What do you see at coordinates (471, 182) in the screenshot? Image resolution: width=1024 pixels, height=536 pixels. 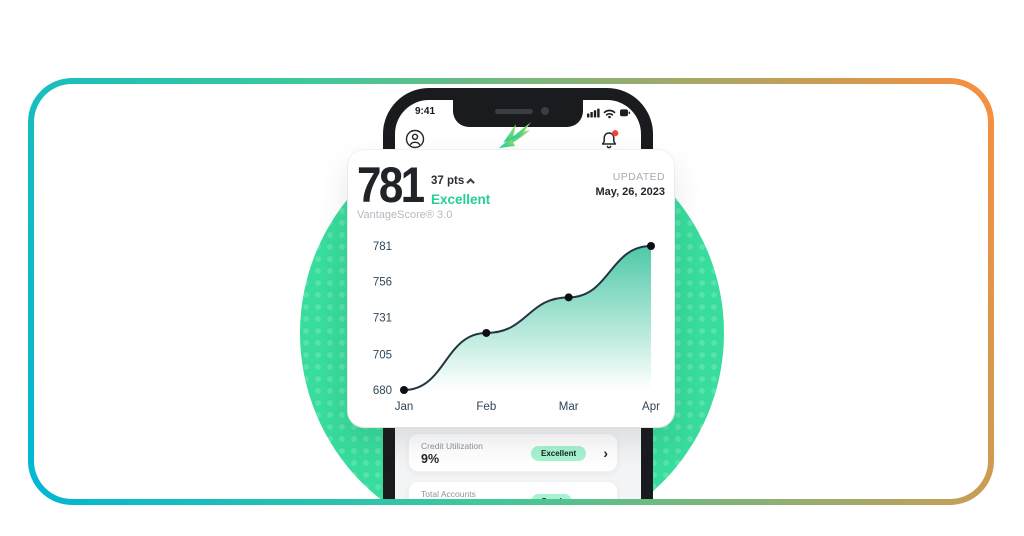 I see `caret-up-icon` at bounding box center [471, 182].